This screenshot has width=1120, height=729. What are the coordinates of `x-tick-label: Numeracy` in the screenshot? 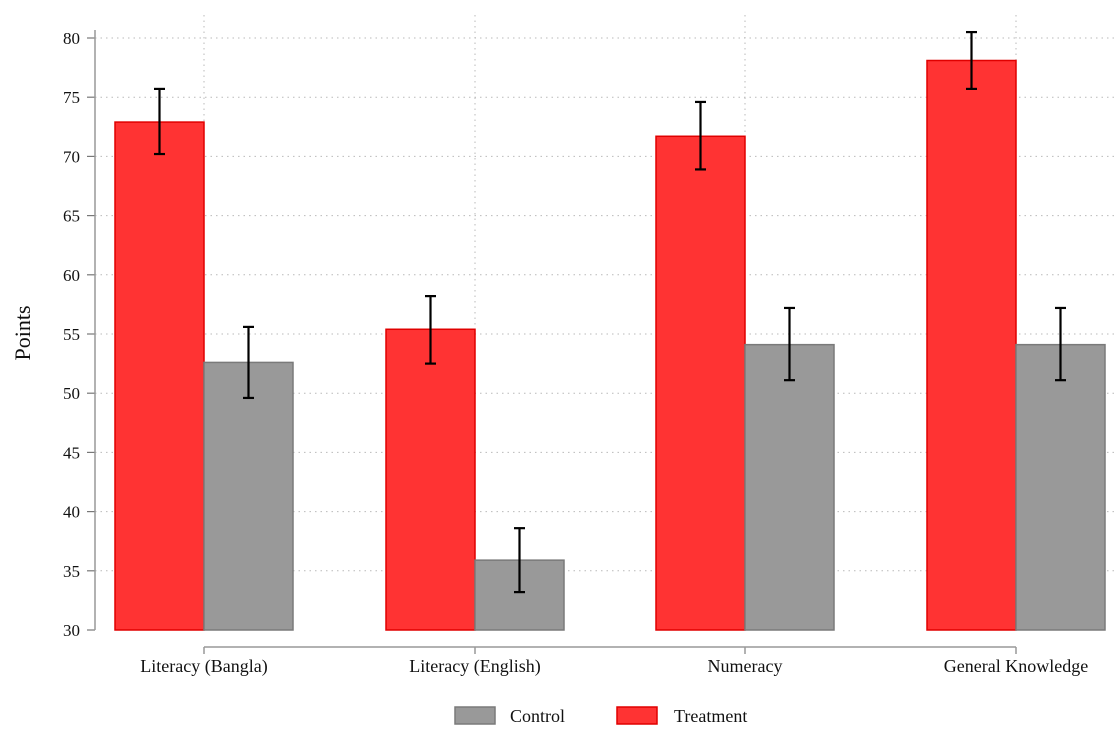 It's located at (745, 666).